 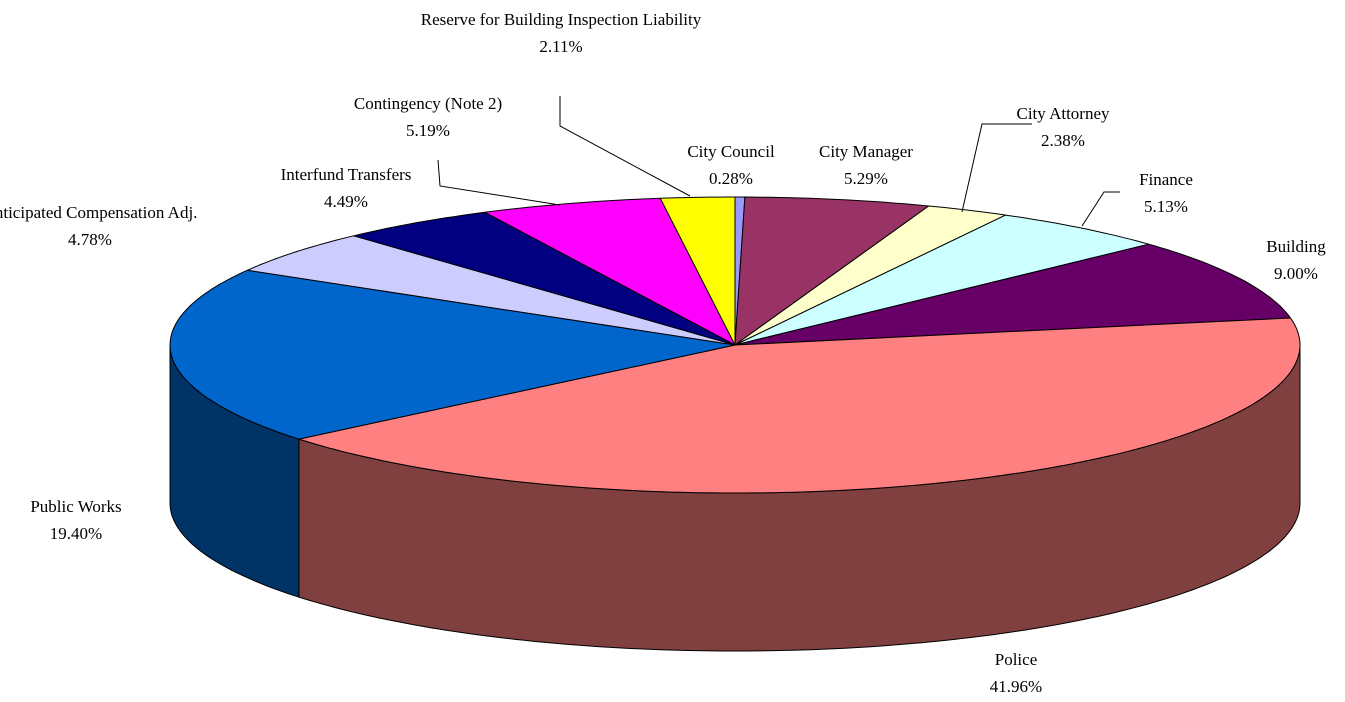 I want to click on slice-label: Public Works 19.40%, so click(x=75, y=520).